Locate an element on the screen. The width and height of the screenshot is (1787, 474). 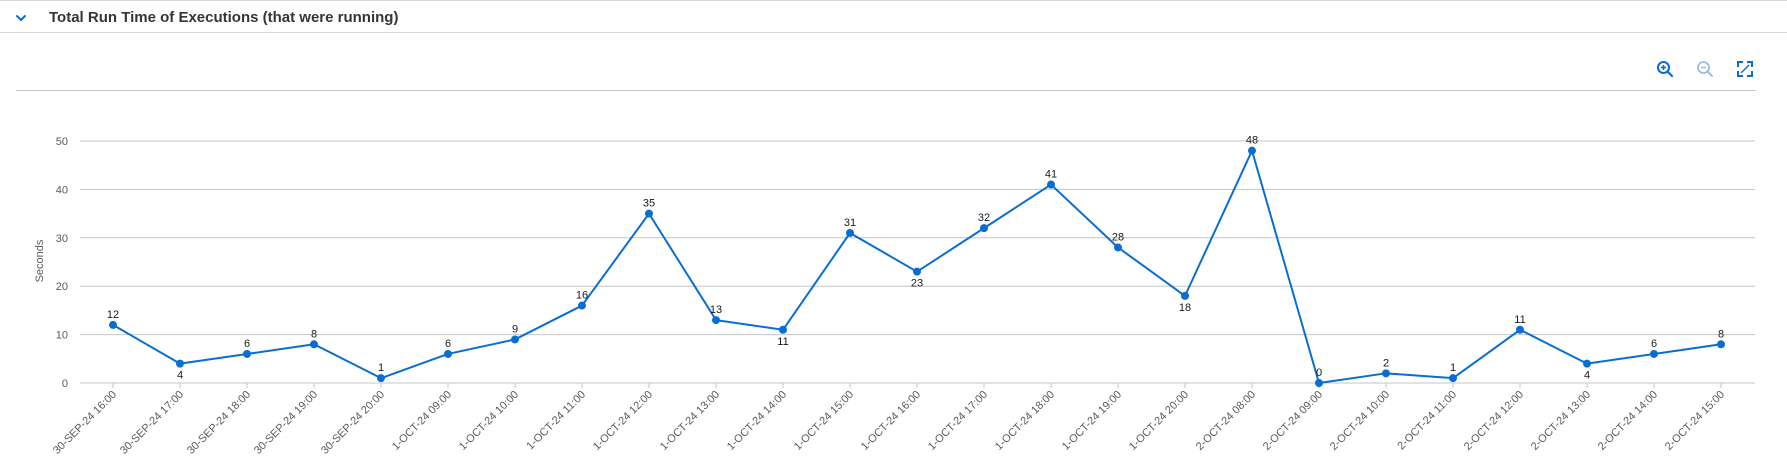
x-tick-label: 30-SEP-24 19:00 is located at coordinates (286, 423).